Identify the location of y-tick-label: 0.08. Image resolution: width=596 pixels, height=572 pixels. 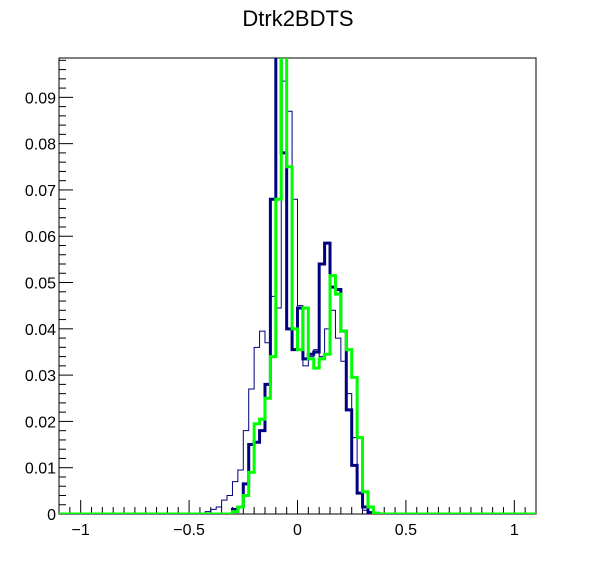
(40, 145).